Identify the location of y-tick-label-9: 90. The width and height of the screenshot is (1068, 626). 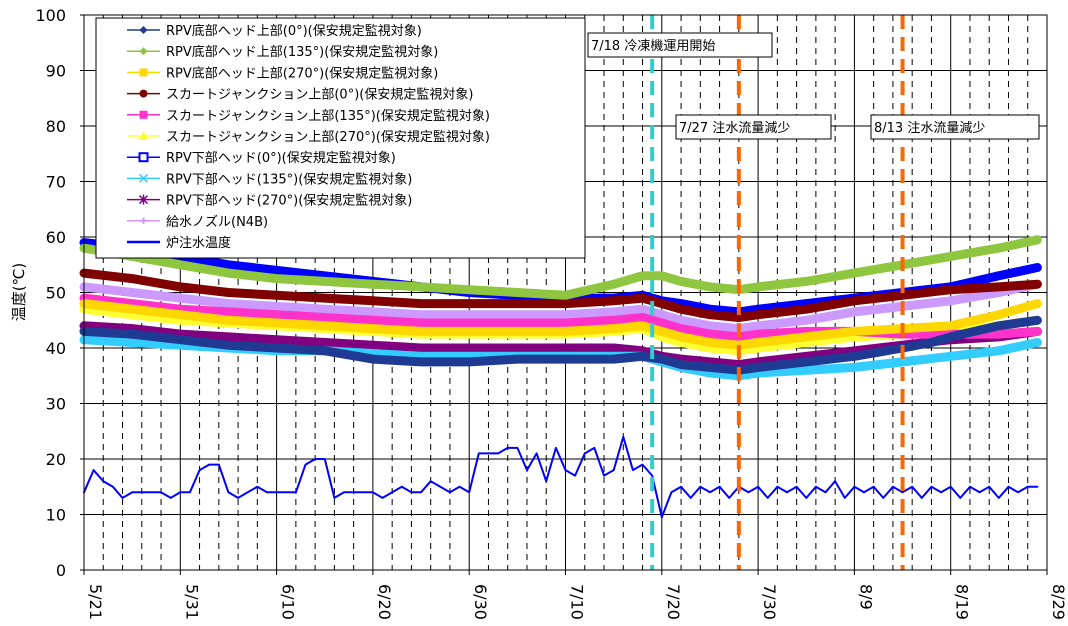
(56, 71).